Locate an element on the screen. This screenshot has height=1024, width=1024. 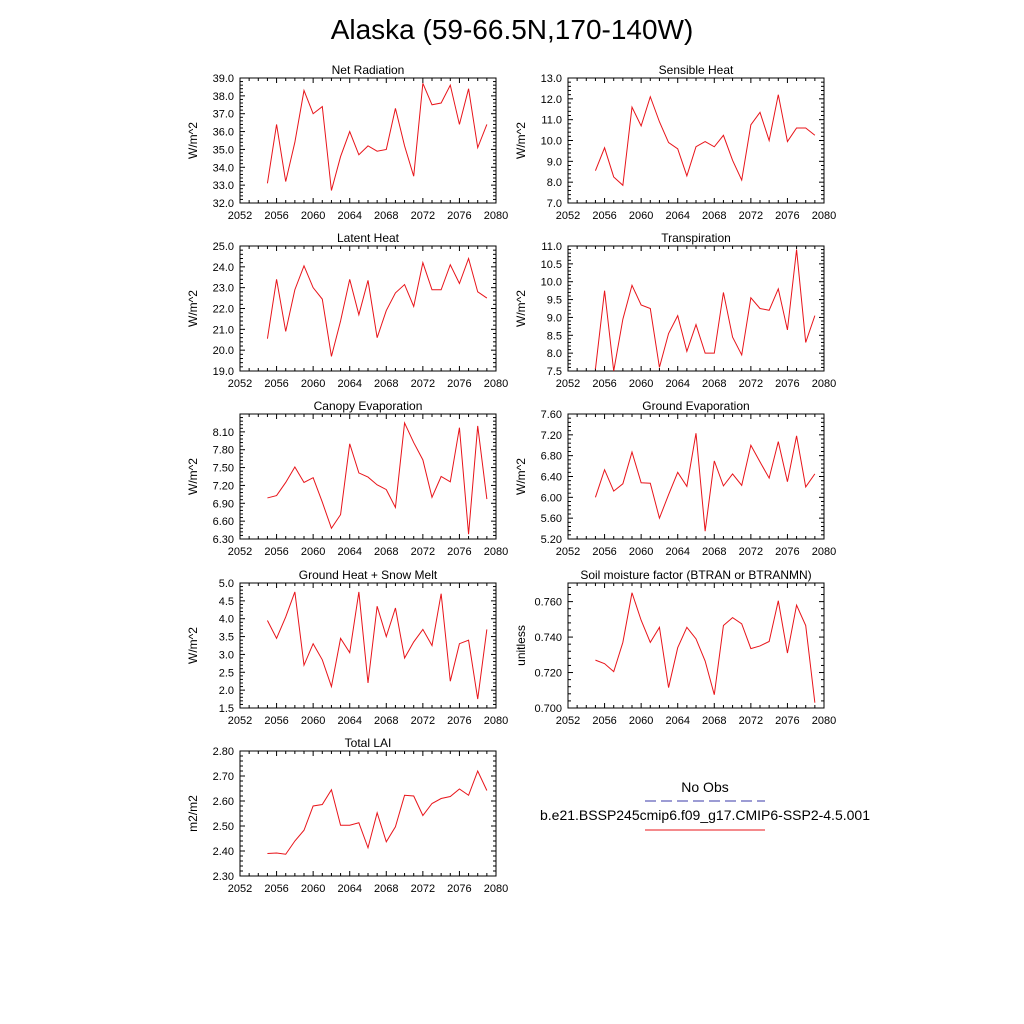
y-tick-label: 10.5 is located at coordinates (551, 265).